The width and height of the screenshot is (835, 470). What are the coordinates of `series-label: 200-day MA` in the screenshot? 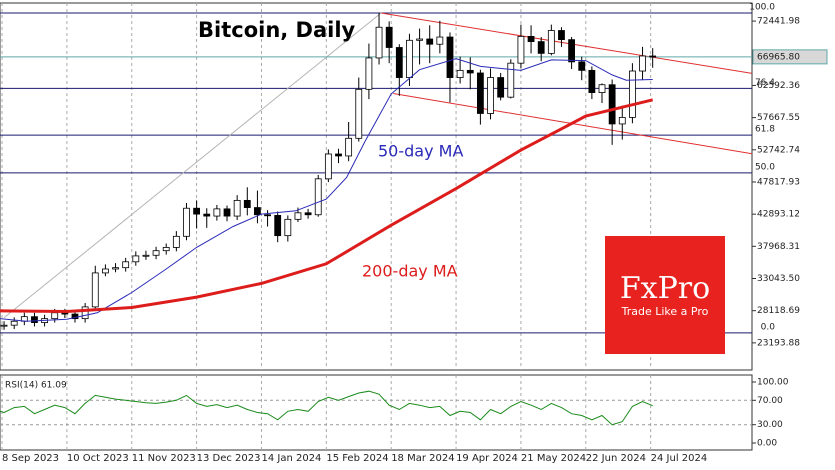 It's located at (410, 271).